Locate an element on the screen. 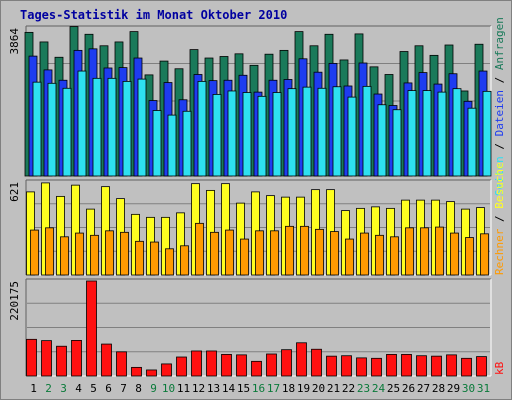 The height and width of the screenshot is (400, 512). legend-middle: Rechner / Besuche is located at coordinates (499, 218).